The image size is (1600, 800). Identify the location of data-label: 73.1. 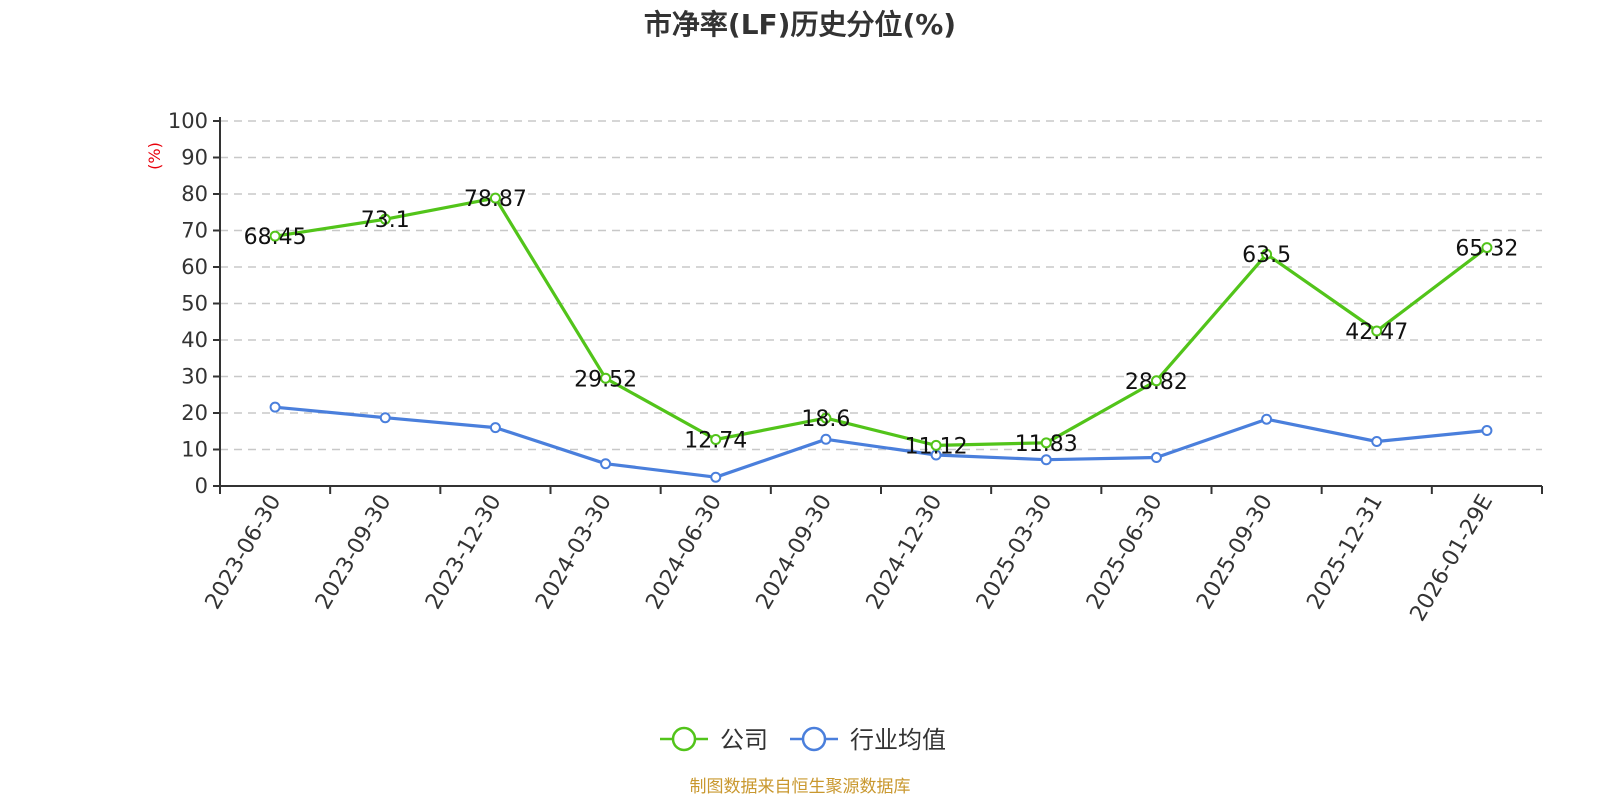
(385, 220).